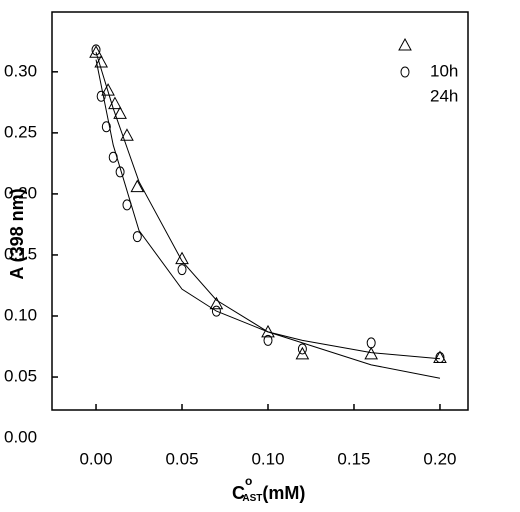 This screenshot has width=520, height=512. What do you see at coordinates (20, 253) in the screenshot?
I see `y-tick-label: 0.15` at bounding box center [20, 253].